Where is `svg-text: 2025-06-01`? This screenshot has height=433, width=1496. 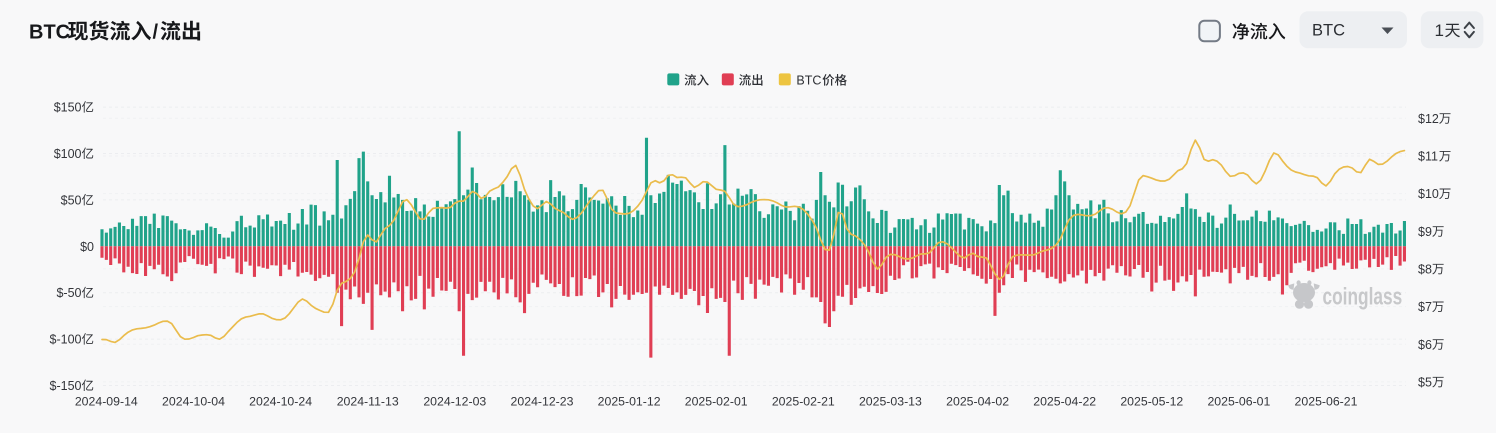 svg-text: 2025-06-01 is located at coordinates (1238, 402).